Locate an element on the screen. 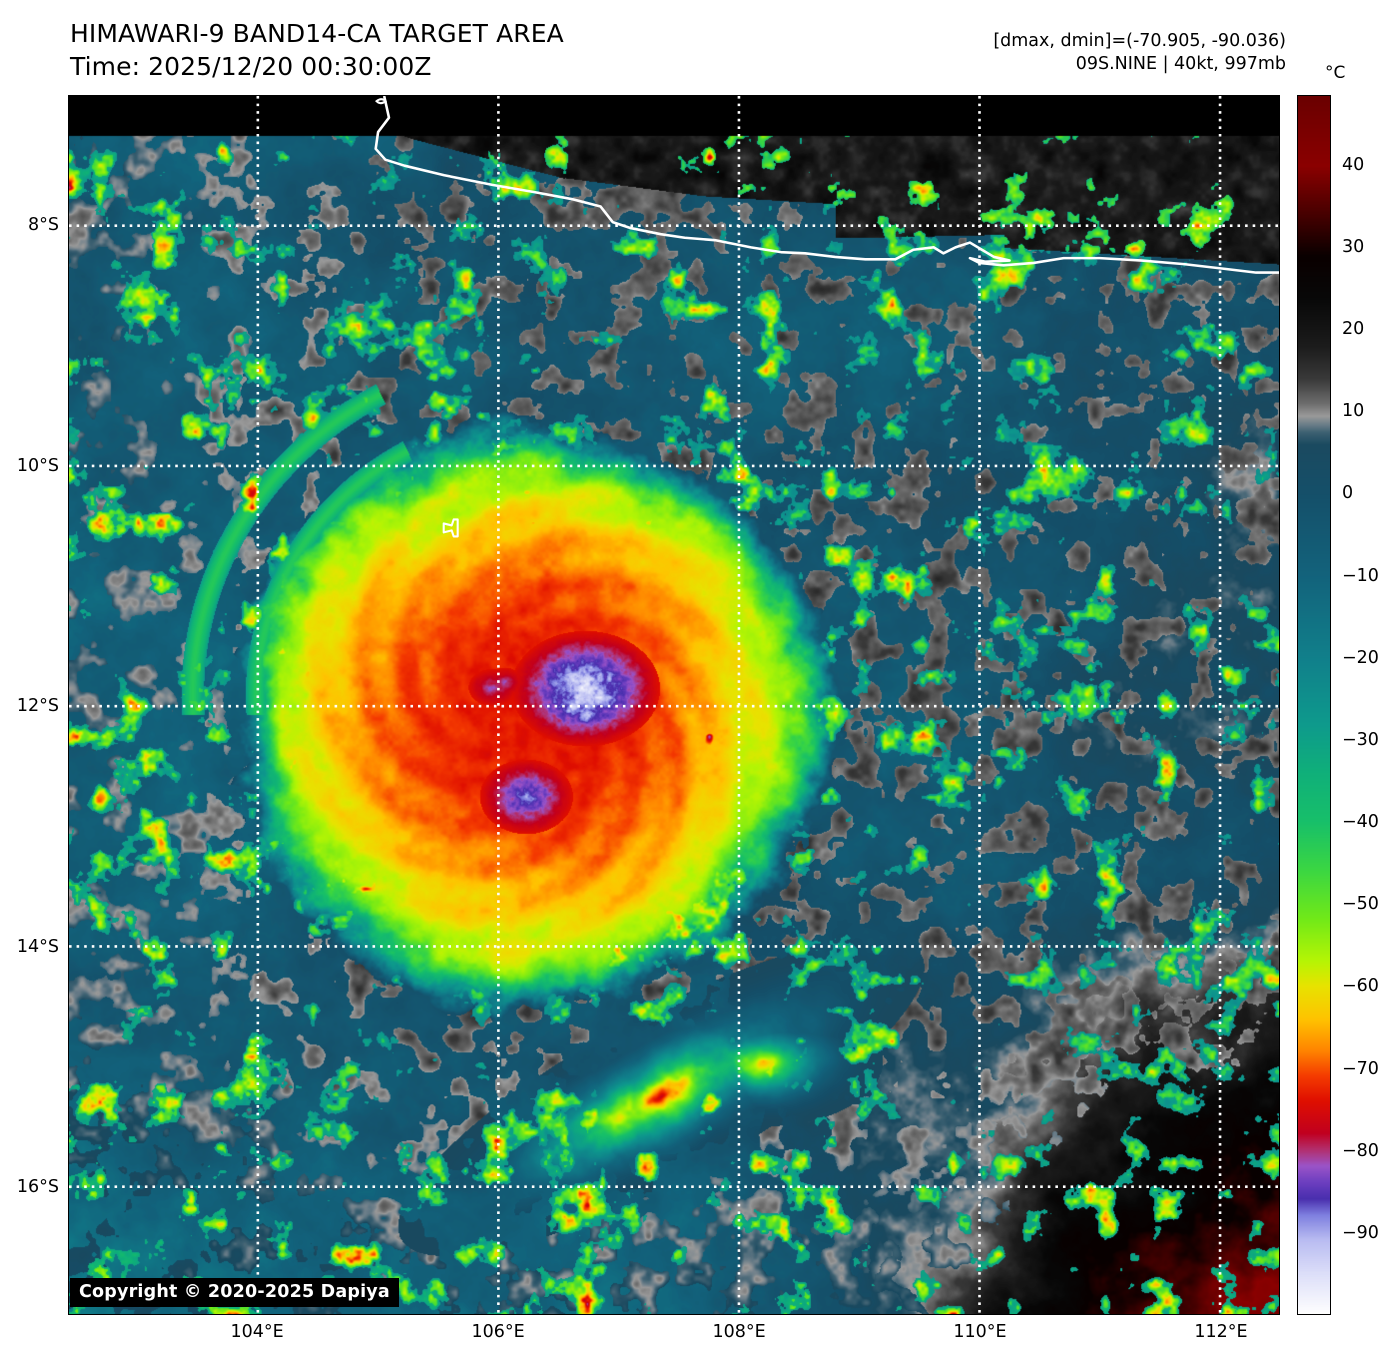  storm-position-marker is located at coordinates (450, 528).